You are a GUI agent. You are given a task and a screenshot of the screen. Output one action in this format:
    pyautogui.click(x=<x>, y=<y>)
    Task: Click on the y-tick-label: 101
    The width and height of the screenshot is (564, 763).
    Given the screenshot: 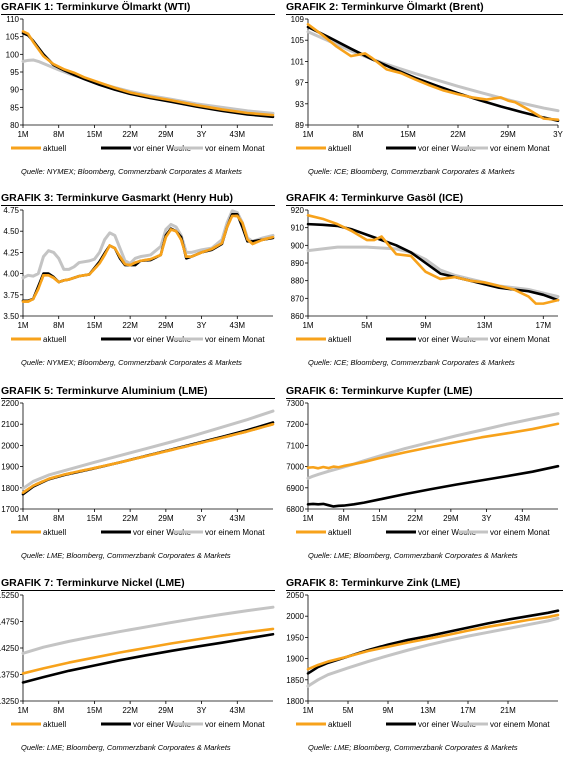 What is the action you would take?
    pyautogui.click(x=298, y=61)
    